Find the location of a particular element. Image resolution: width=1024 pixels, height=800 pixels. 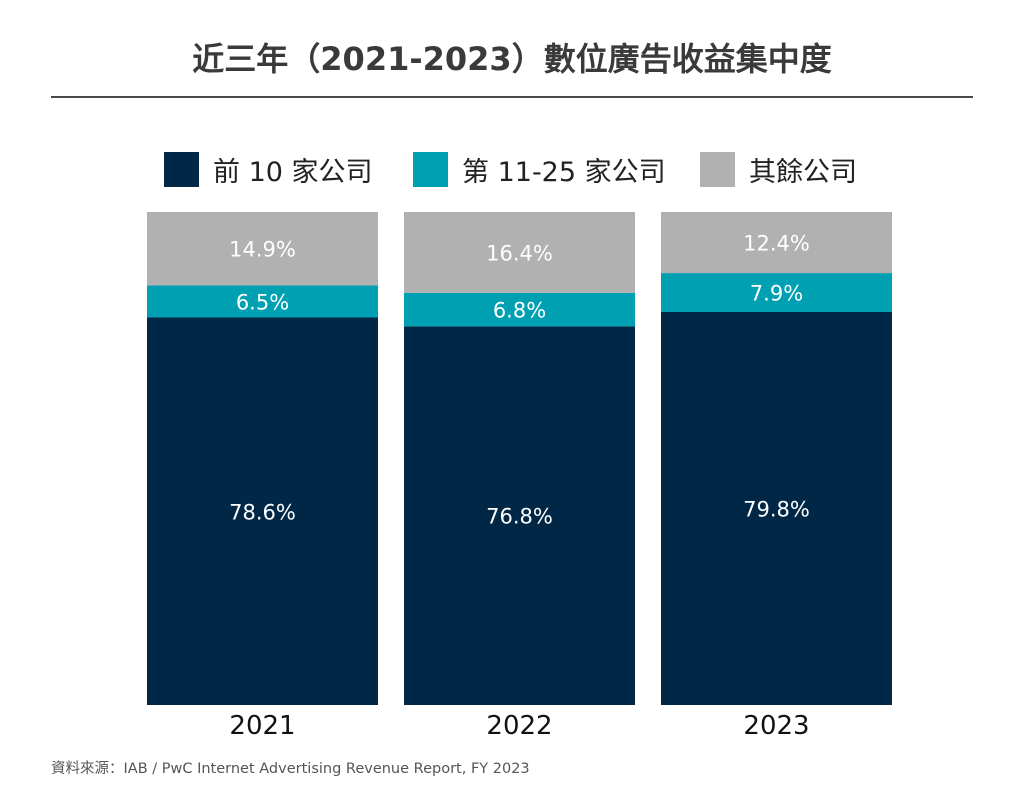

data-label-2022-1: 6.8% is located at coordinates (519, 311).